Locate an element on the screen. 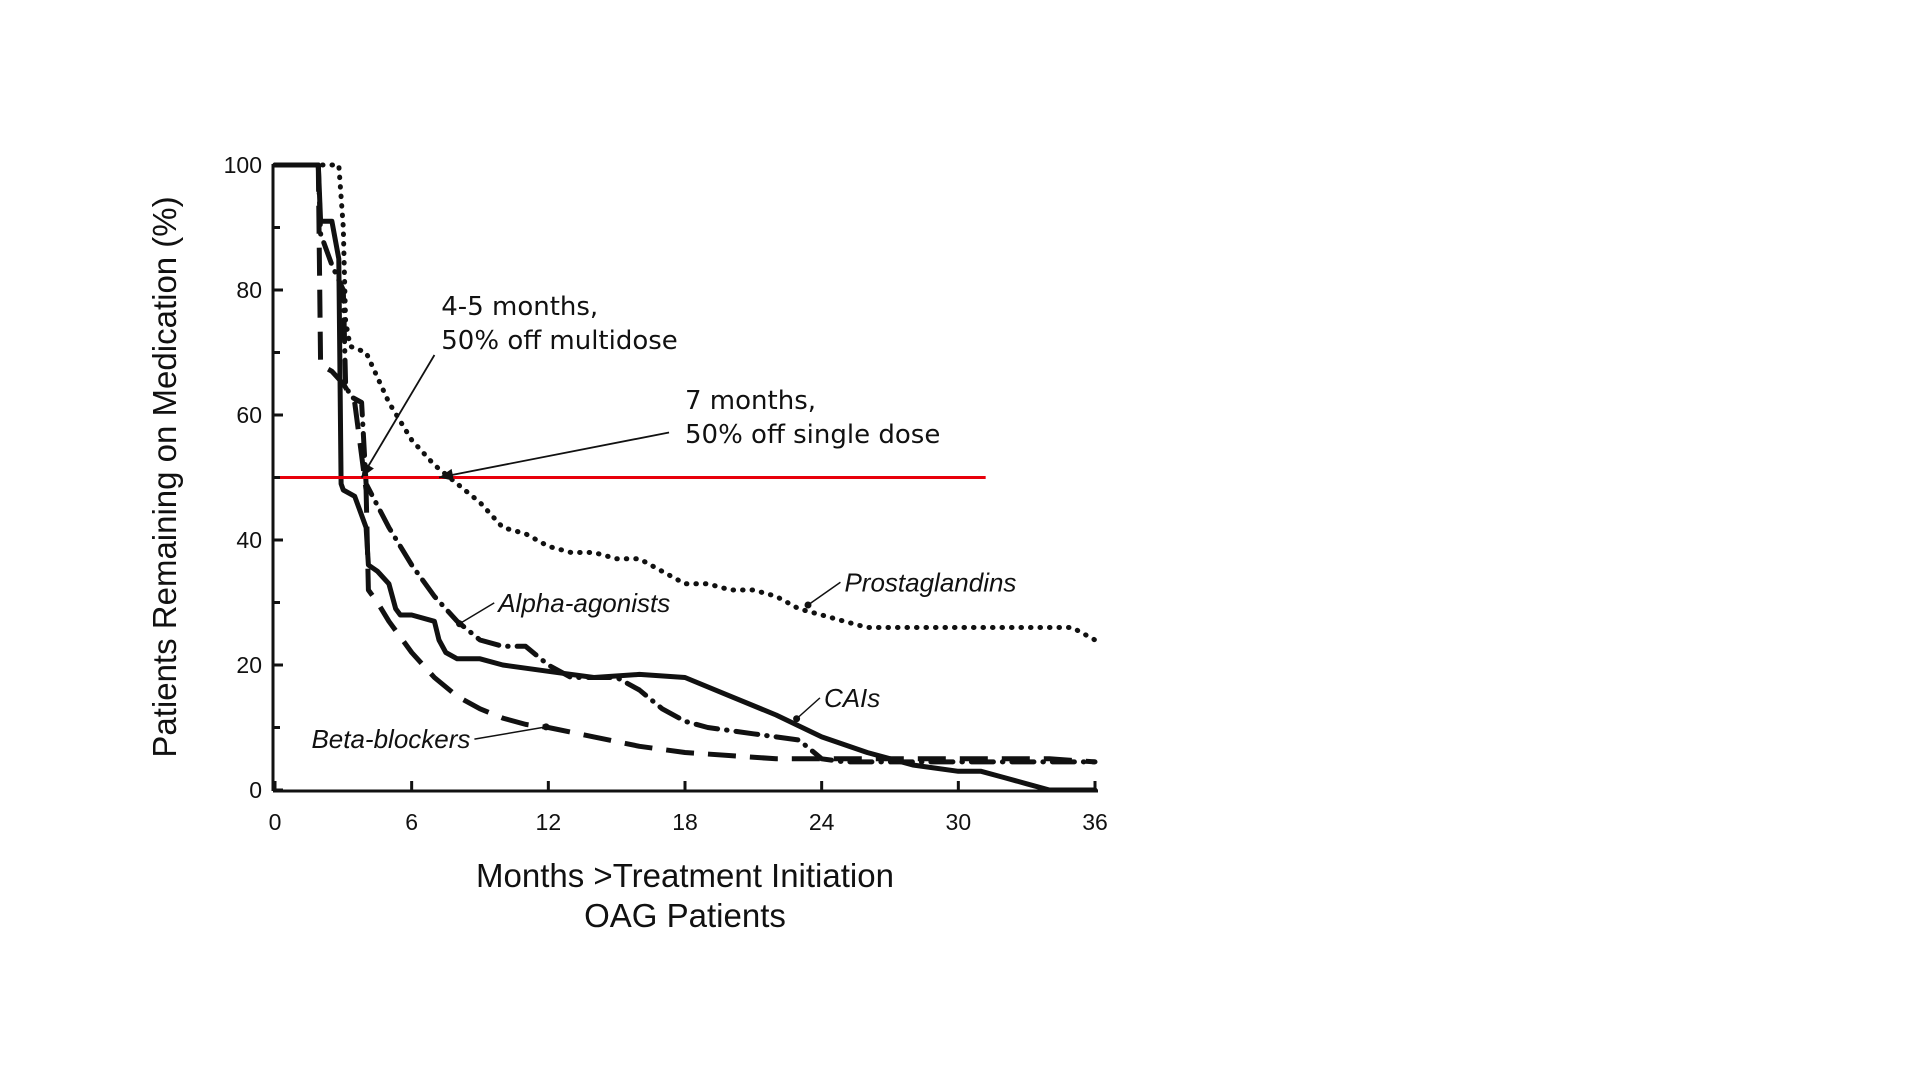  x-tick-label-36: 36 is located at coordinates (1095, 822).